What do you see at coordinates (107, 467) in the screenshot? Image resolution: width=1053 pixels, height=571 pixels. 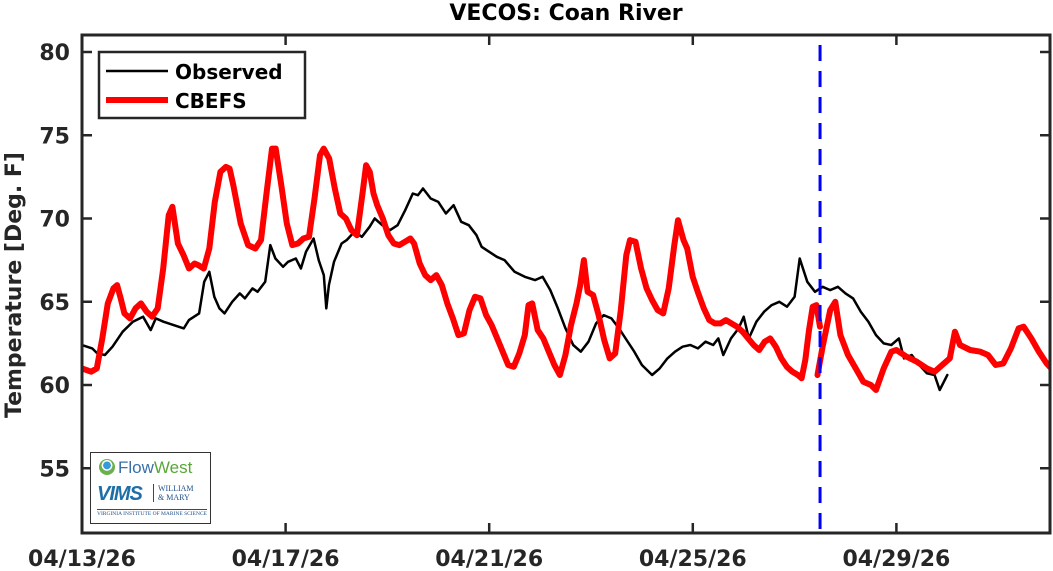 I see `flowwest-icon` at bounding box center [107, 467].